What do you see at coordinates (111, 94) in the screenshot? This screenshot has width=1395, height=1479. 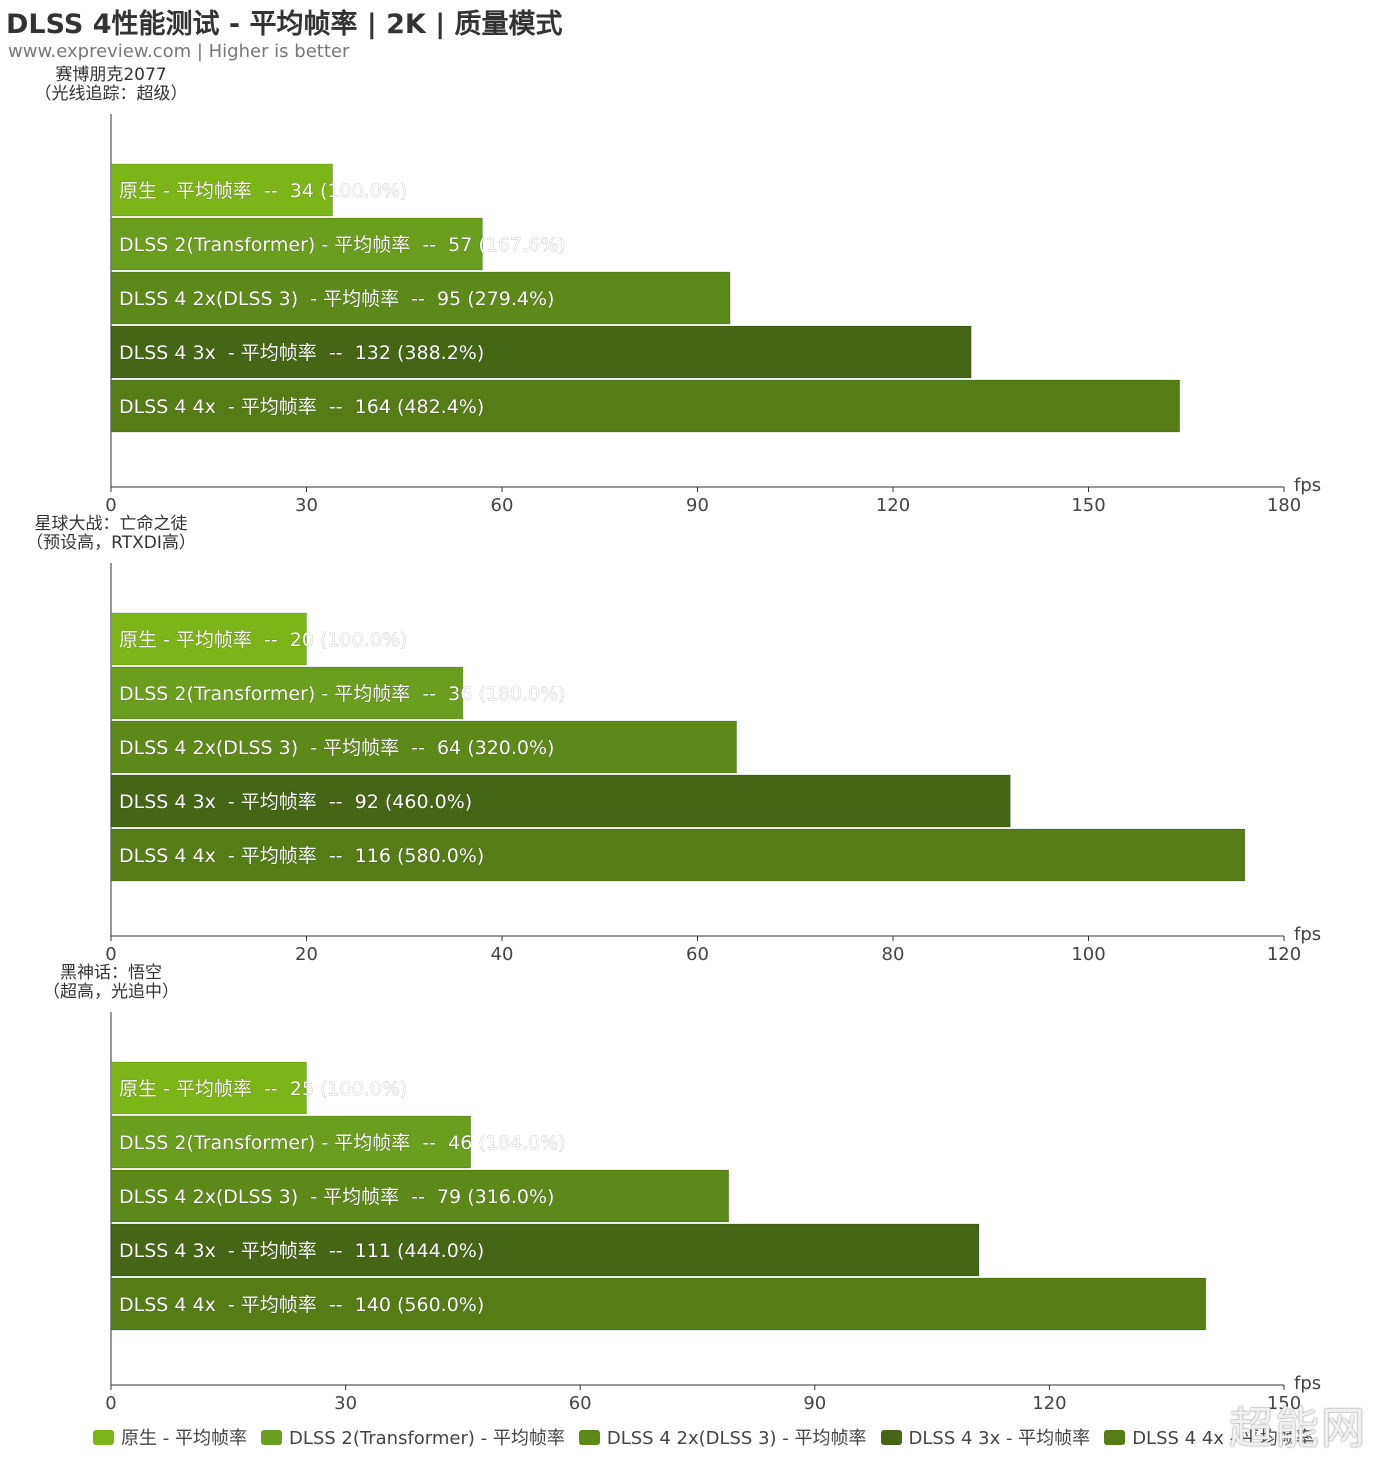 I see `category-title: （光线追踪：超级）` at bounding box center [111, 94].